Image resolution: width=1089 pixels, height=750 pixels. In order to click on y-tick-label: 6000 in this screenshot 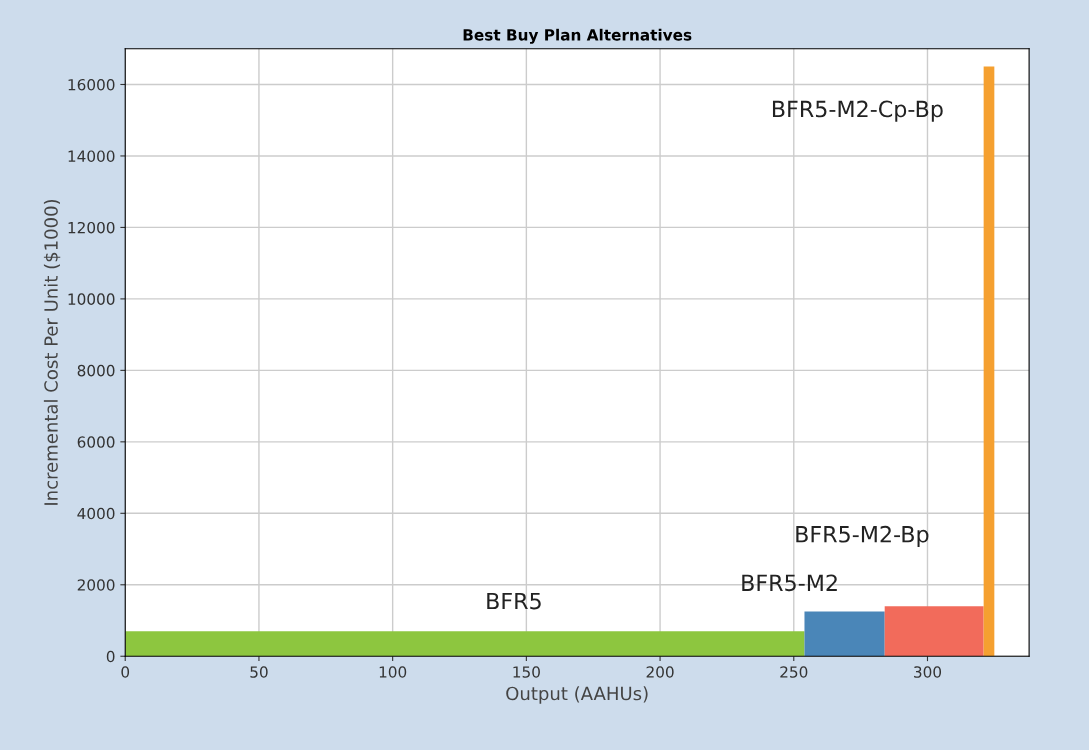, I will do `click(96, 442)`.